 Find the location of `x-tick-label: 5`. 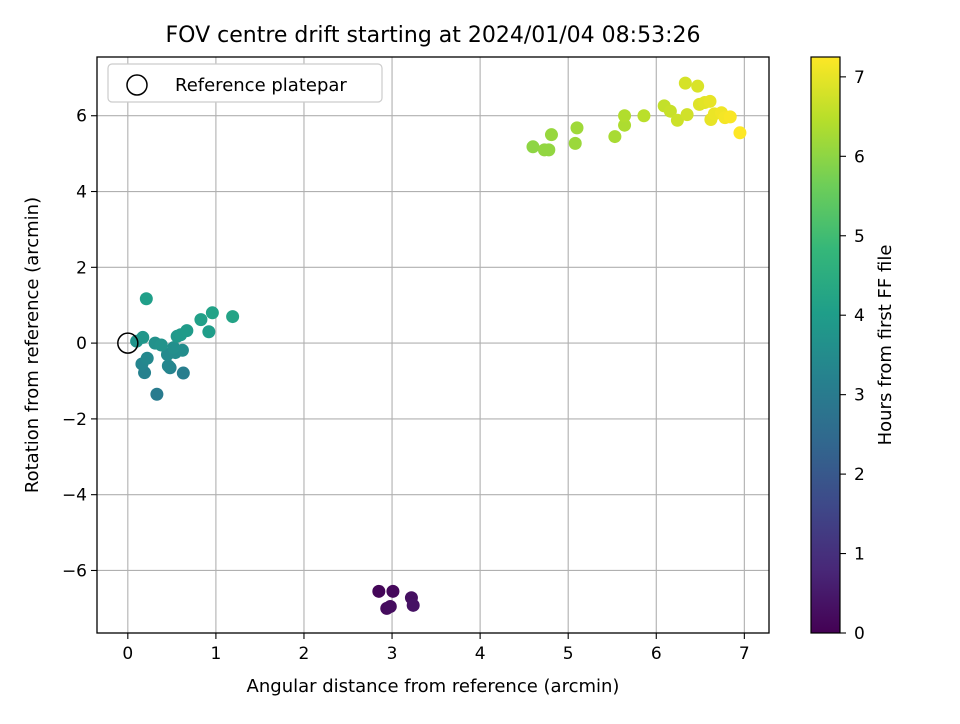

x-tick-label: 5 is located at coordinates (568, 654).